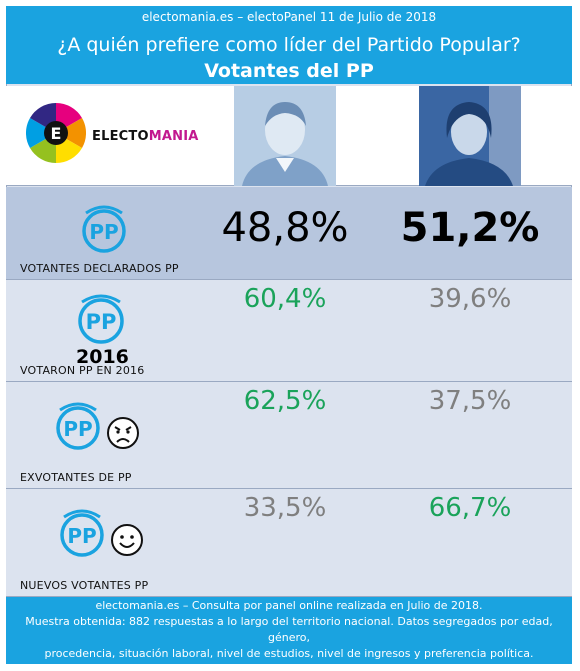 This screenshot has width=580, height=671. I want to click on table-row: PP VOTANTES DECLARADOS PP 48,8% 51,2%, so click(289, 233).